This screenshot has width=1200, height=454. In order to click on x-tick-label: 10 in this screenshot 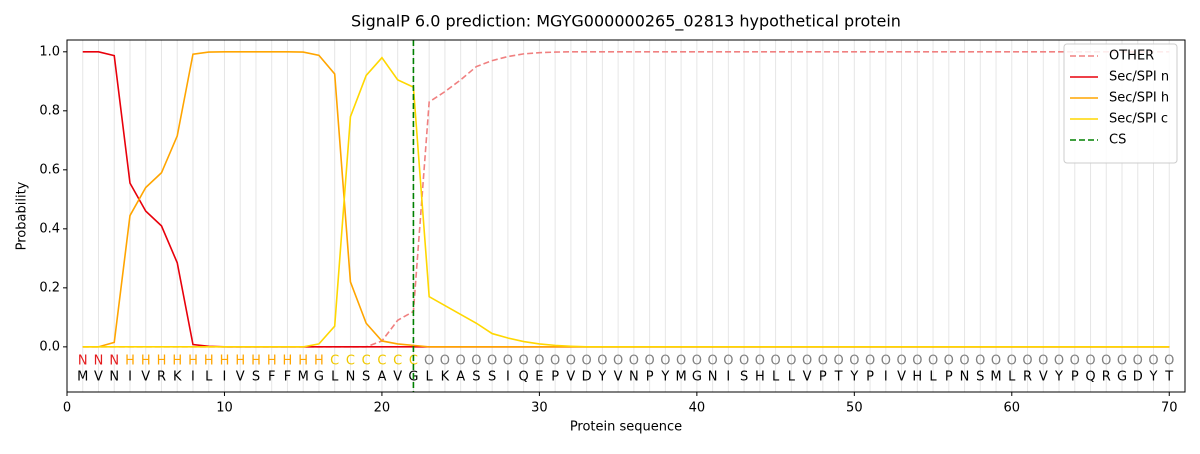, I will do `click(224, 408)`.